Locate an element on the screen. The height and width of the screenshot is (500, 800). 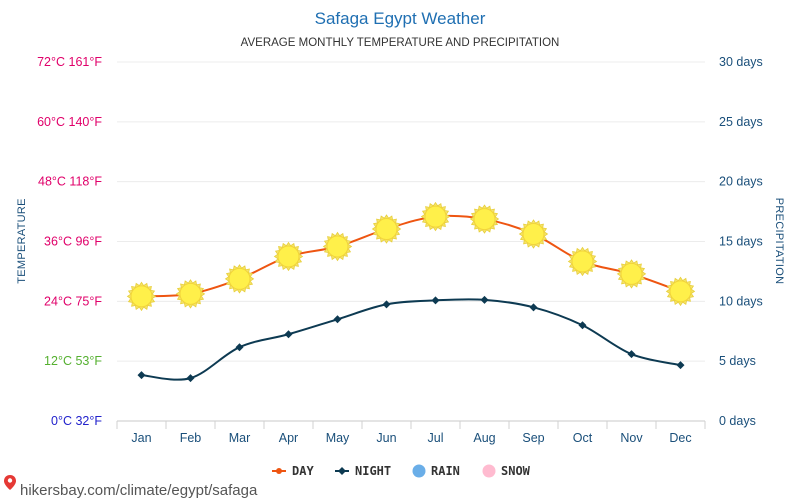
legend-diamond-icon is located at coordinates (342, 471).